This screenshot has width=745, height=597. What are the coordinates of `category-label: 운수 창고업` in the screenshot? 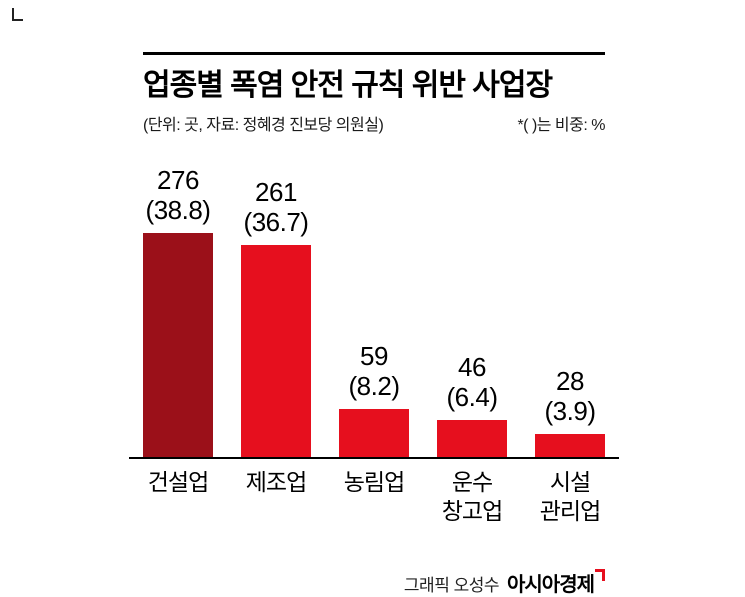 It's located at (472, 496).